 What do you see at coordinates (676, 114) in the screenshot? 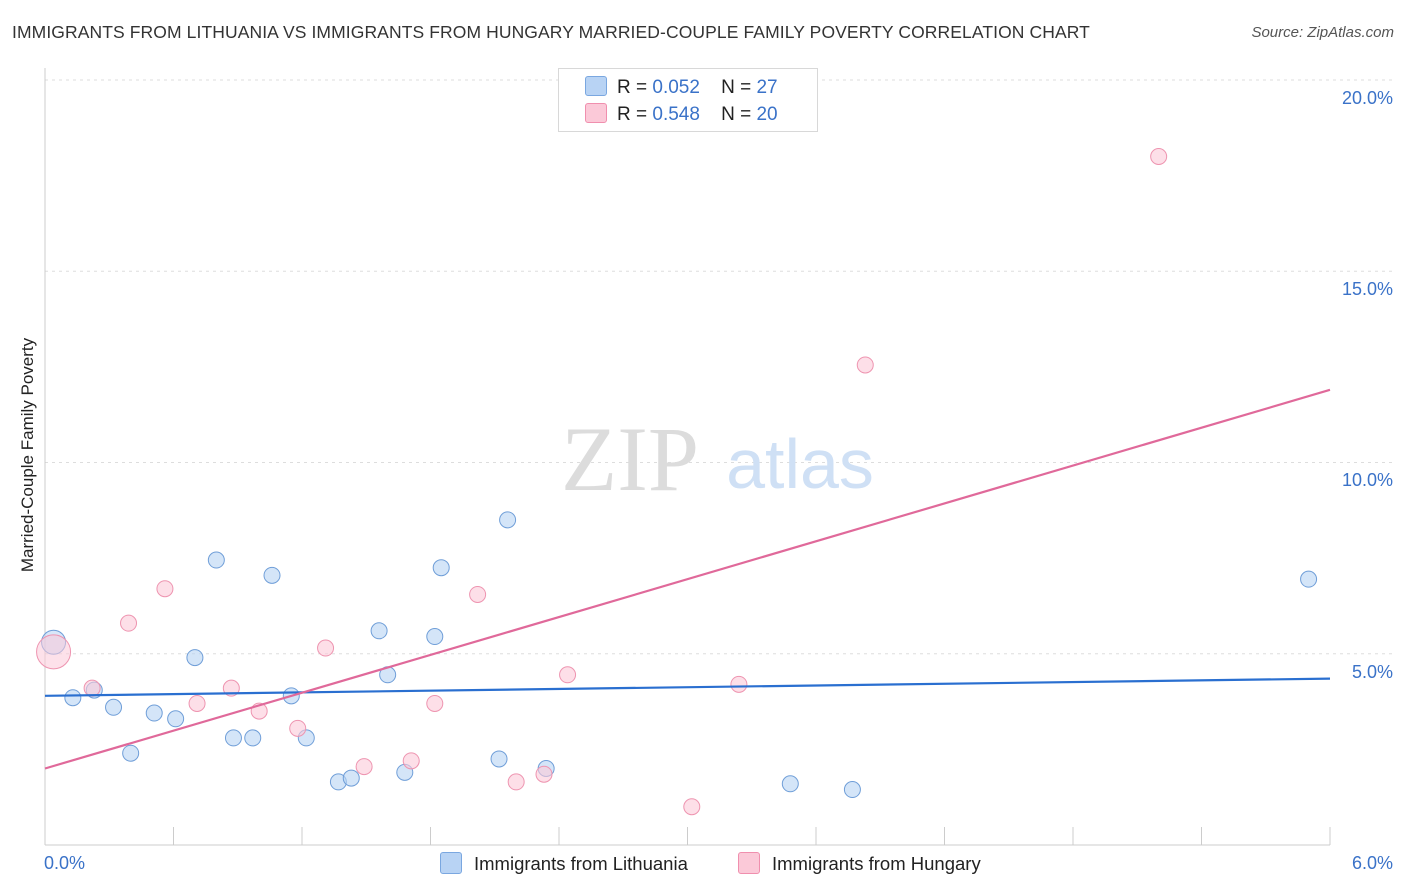
I see `legend-r-value-hungary: 0.548` at bounding box center [676, 114].